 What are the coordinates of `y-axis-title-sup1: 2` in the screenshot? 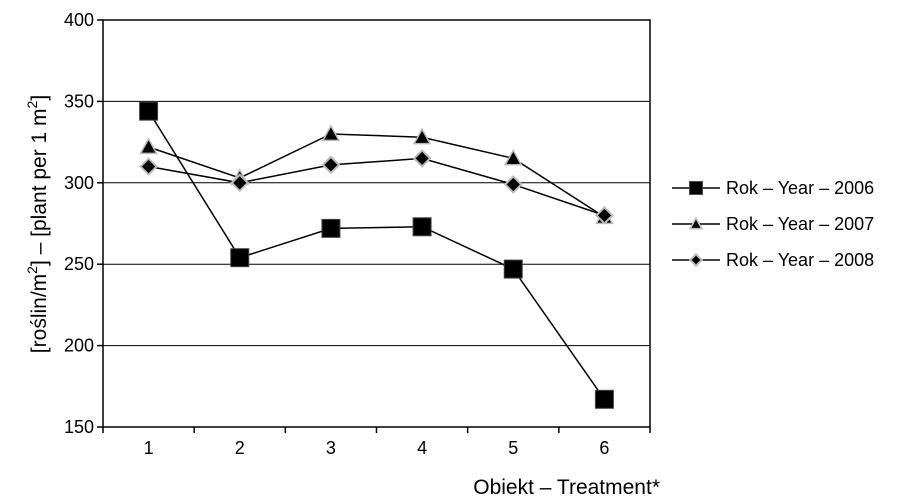 It's located at (32, 270).